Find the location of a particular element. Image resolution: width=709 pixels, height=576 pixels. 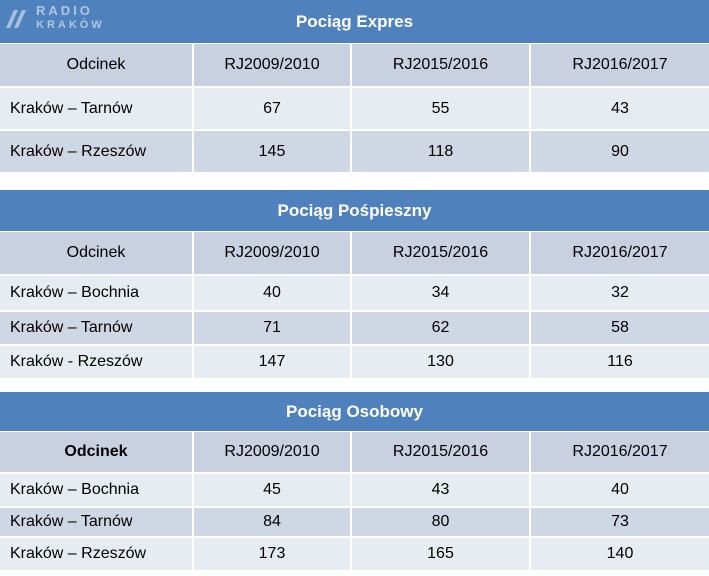

table-row: Kraków – Tarnów 84 80 73 is located at coordinates (354, 523).